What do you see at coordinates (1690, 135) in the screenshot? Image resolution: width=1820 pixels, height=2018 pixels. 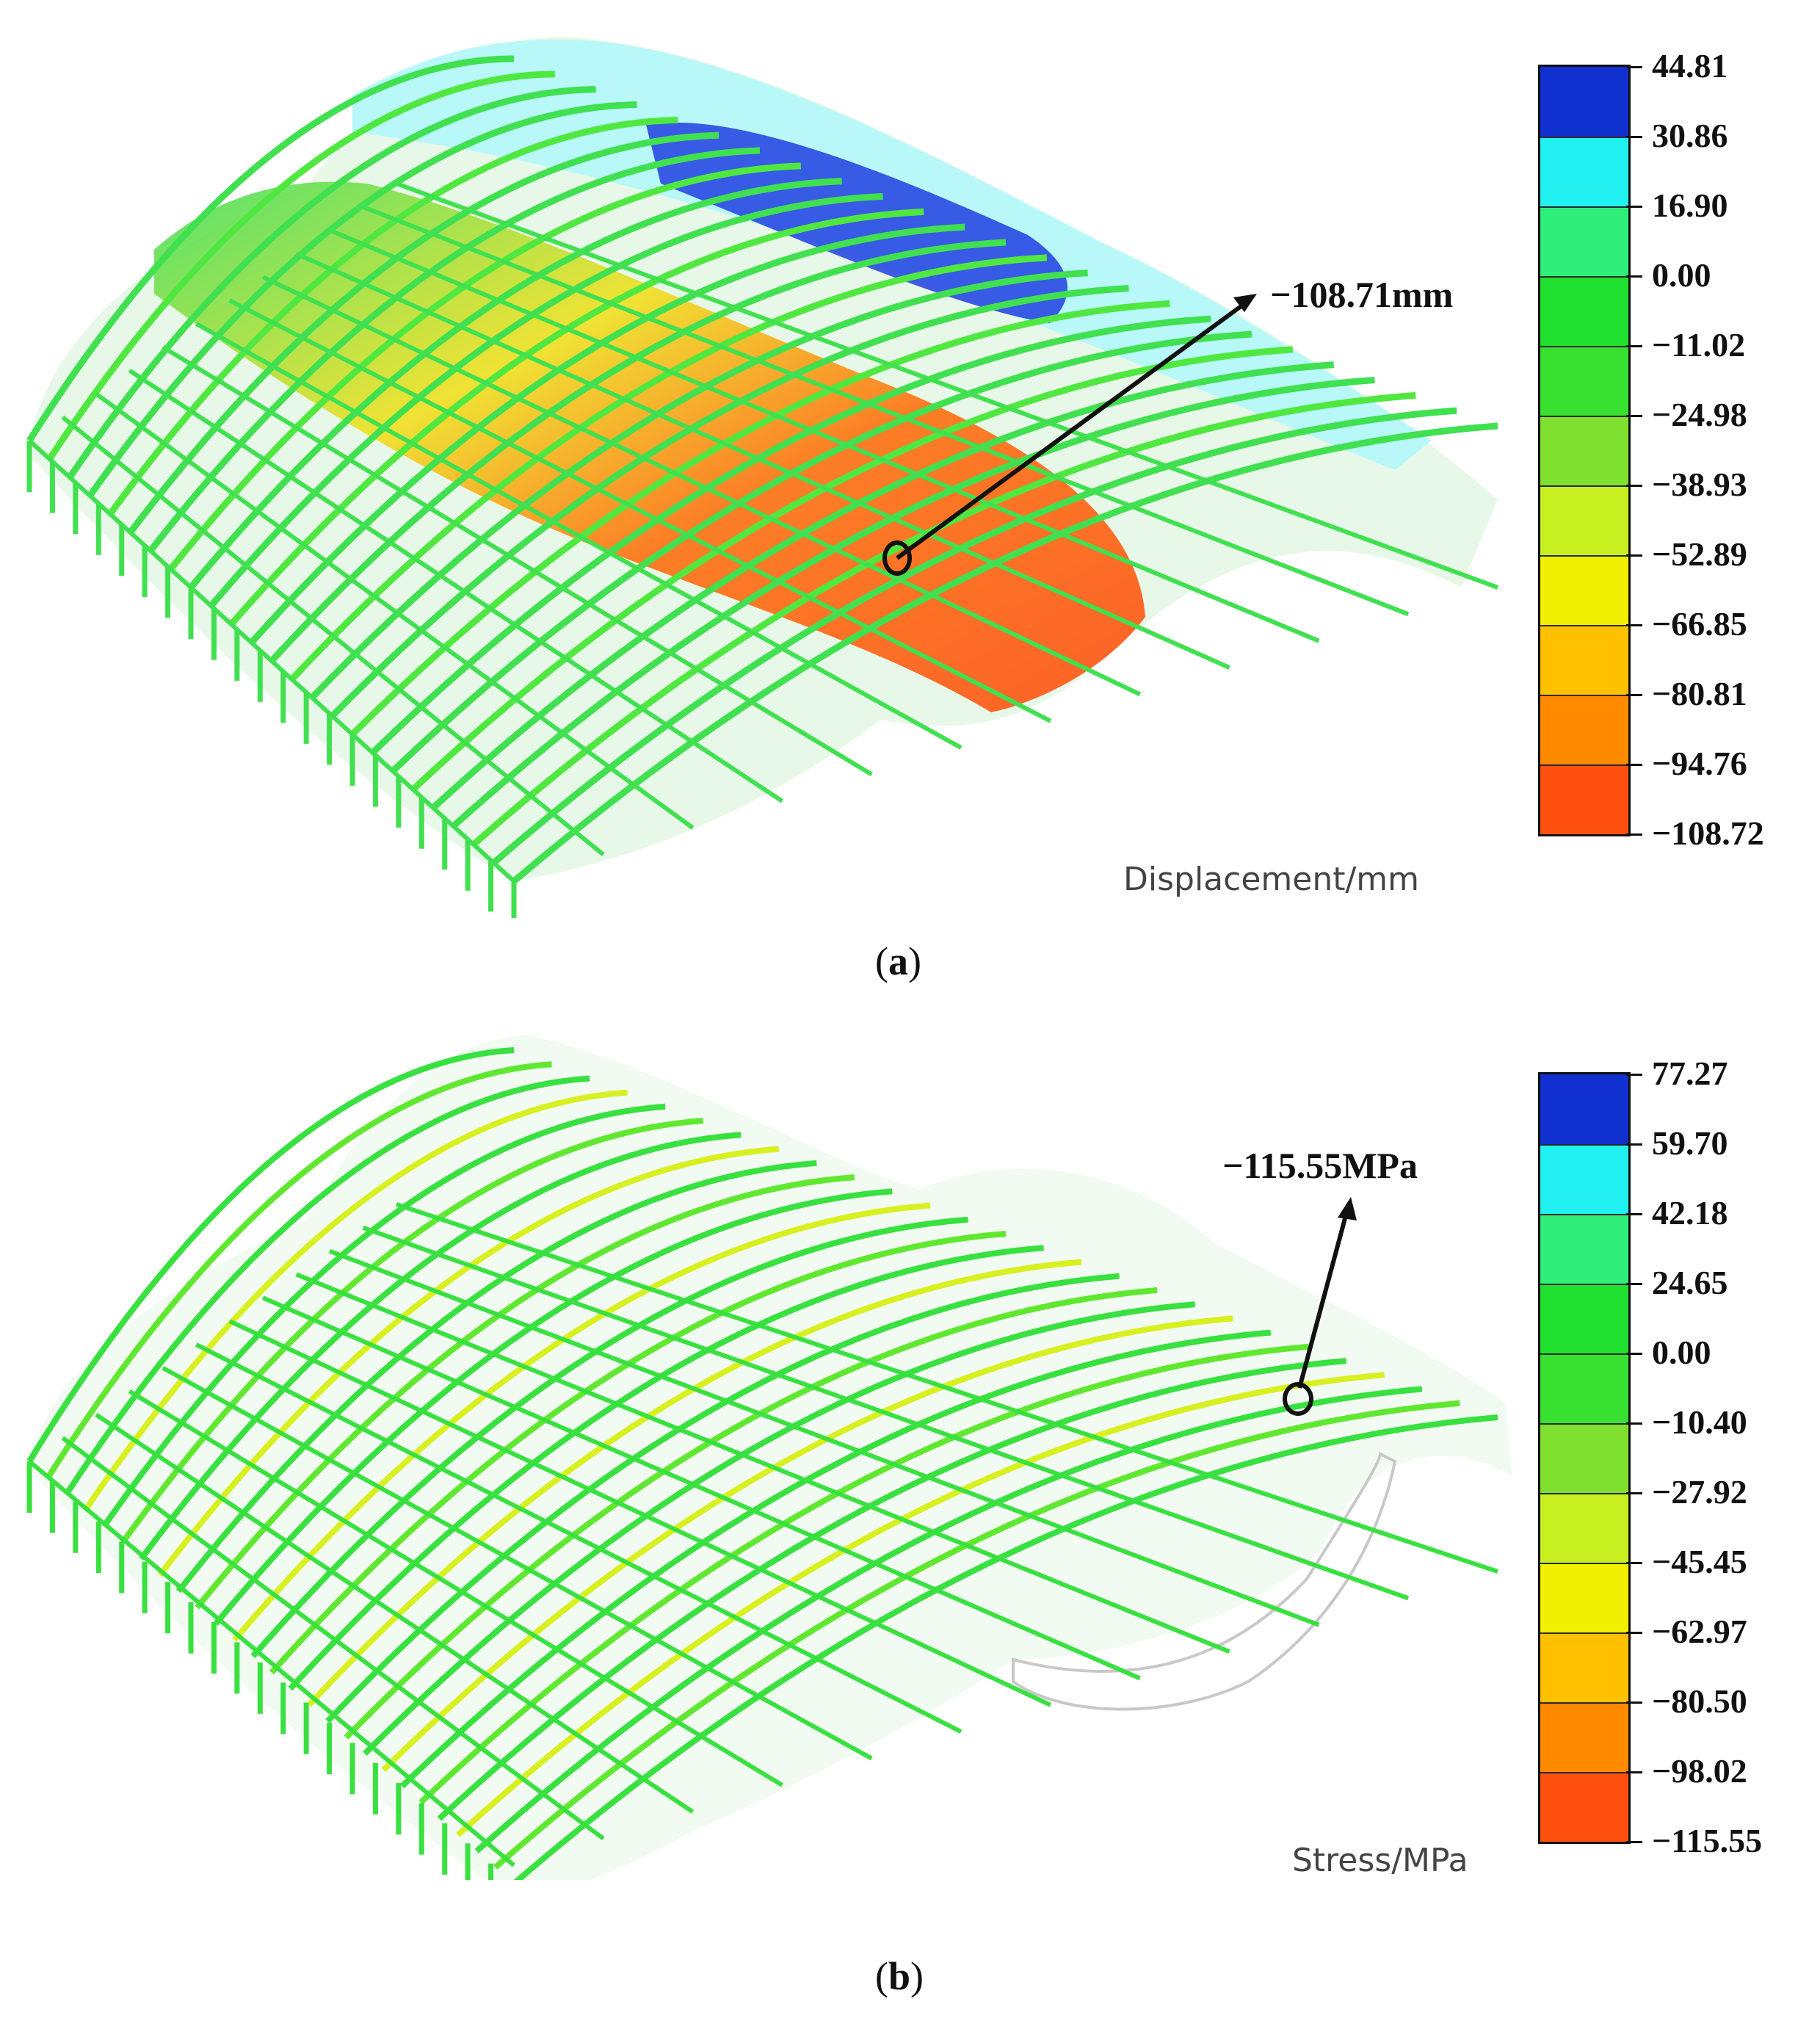 I see `colorbar-tick-label: 30.86` at bounding box center [1690, 135].